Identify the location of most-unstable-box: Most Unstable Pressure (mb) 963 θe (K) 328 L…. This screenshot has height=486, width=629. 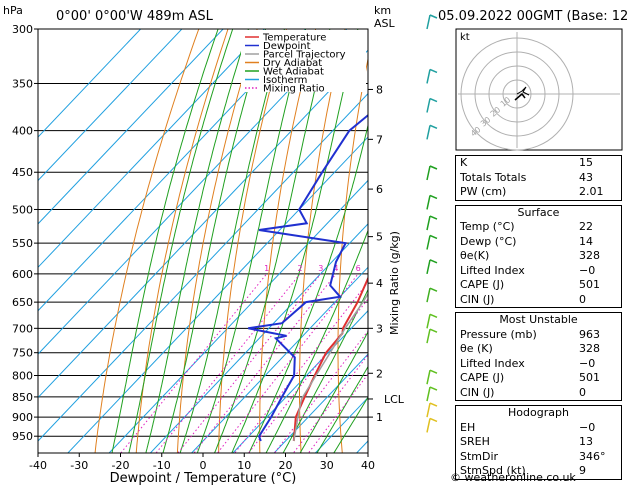
(538, 356).